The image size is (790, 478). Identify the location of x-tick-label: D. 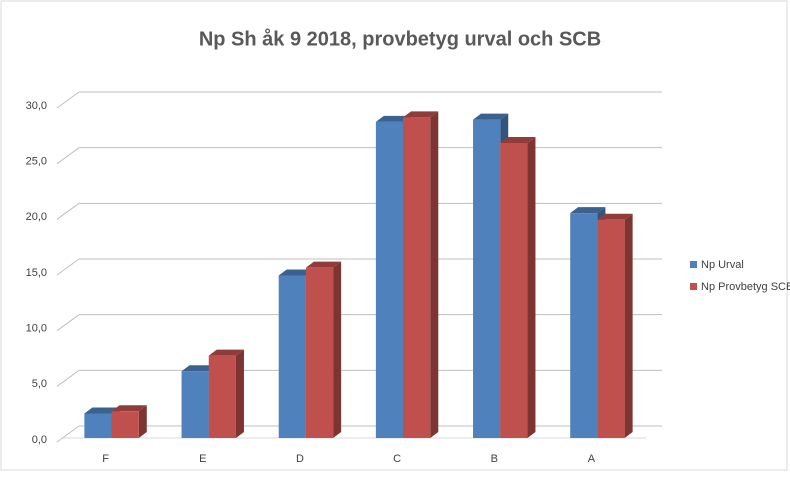
(300, 459).